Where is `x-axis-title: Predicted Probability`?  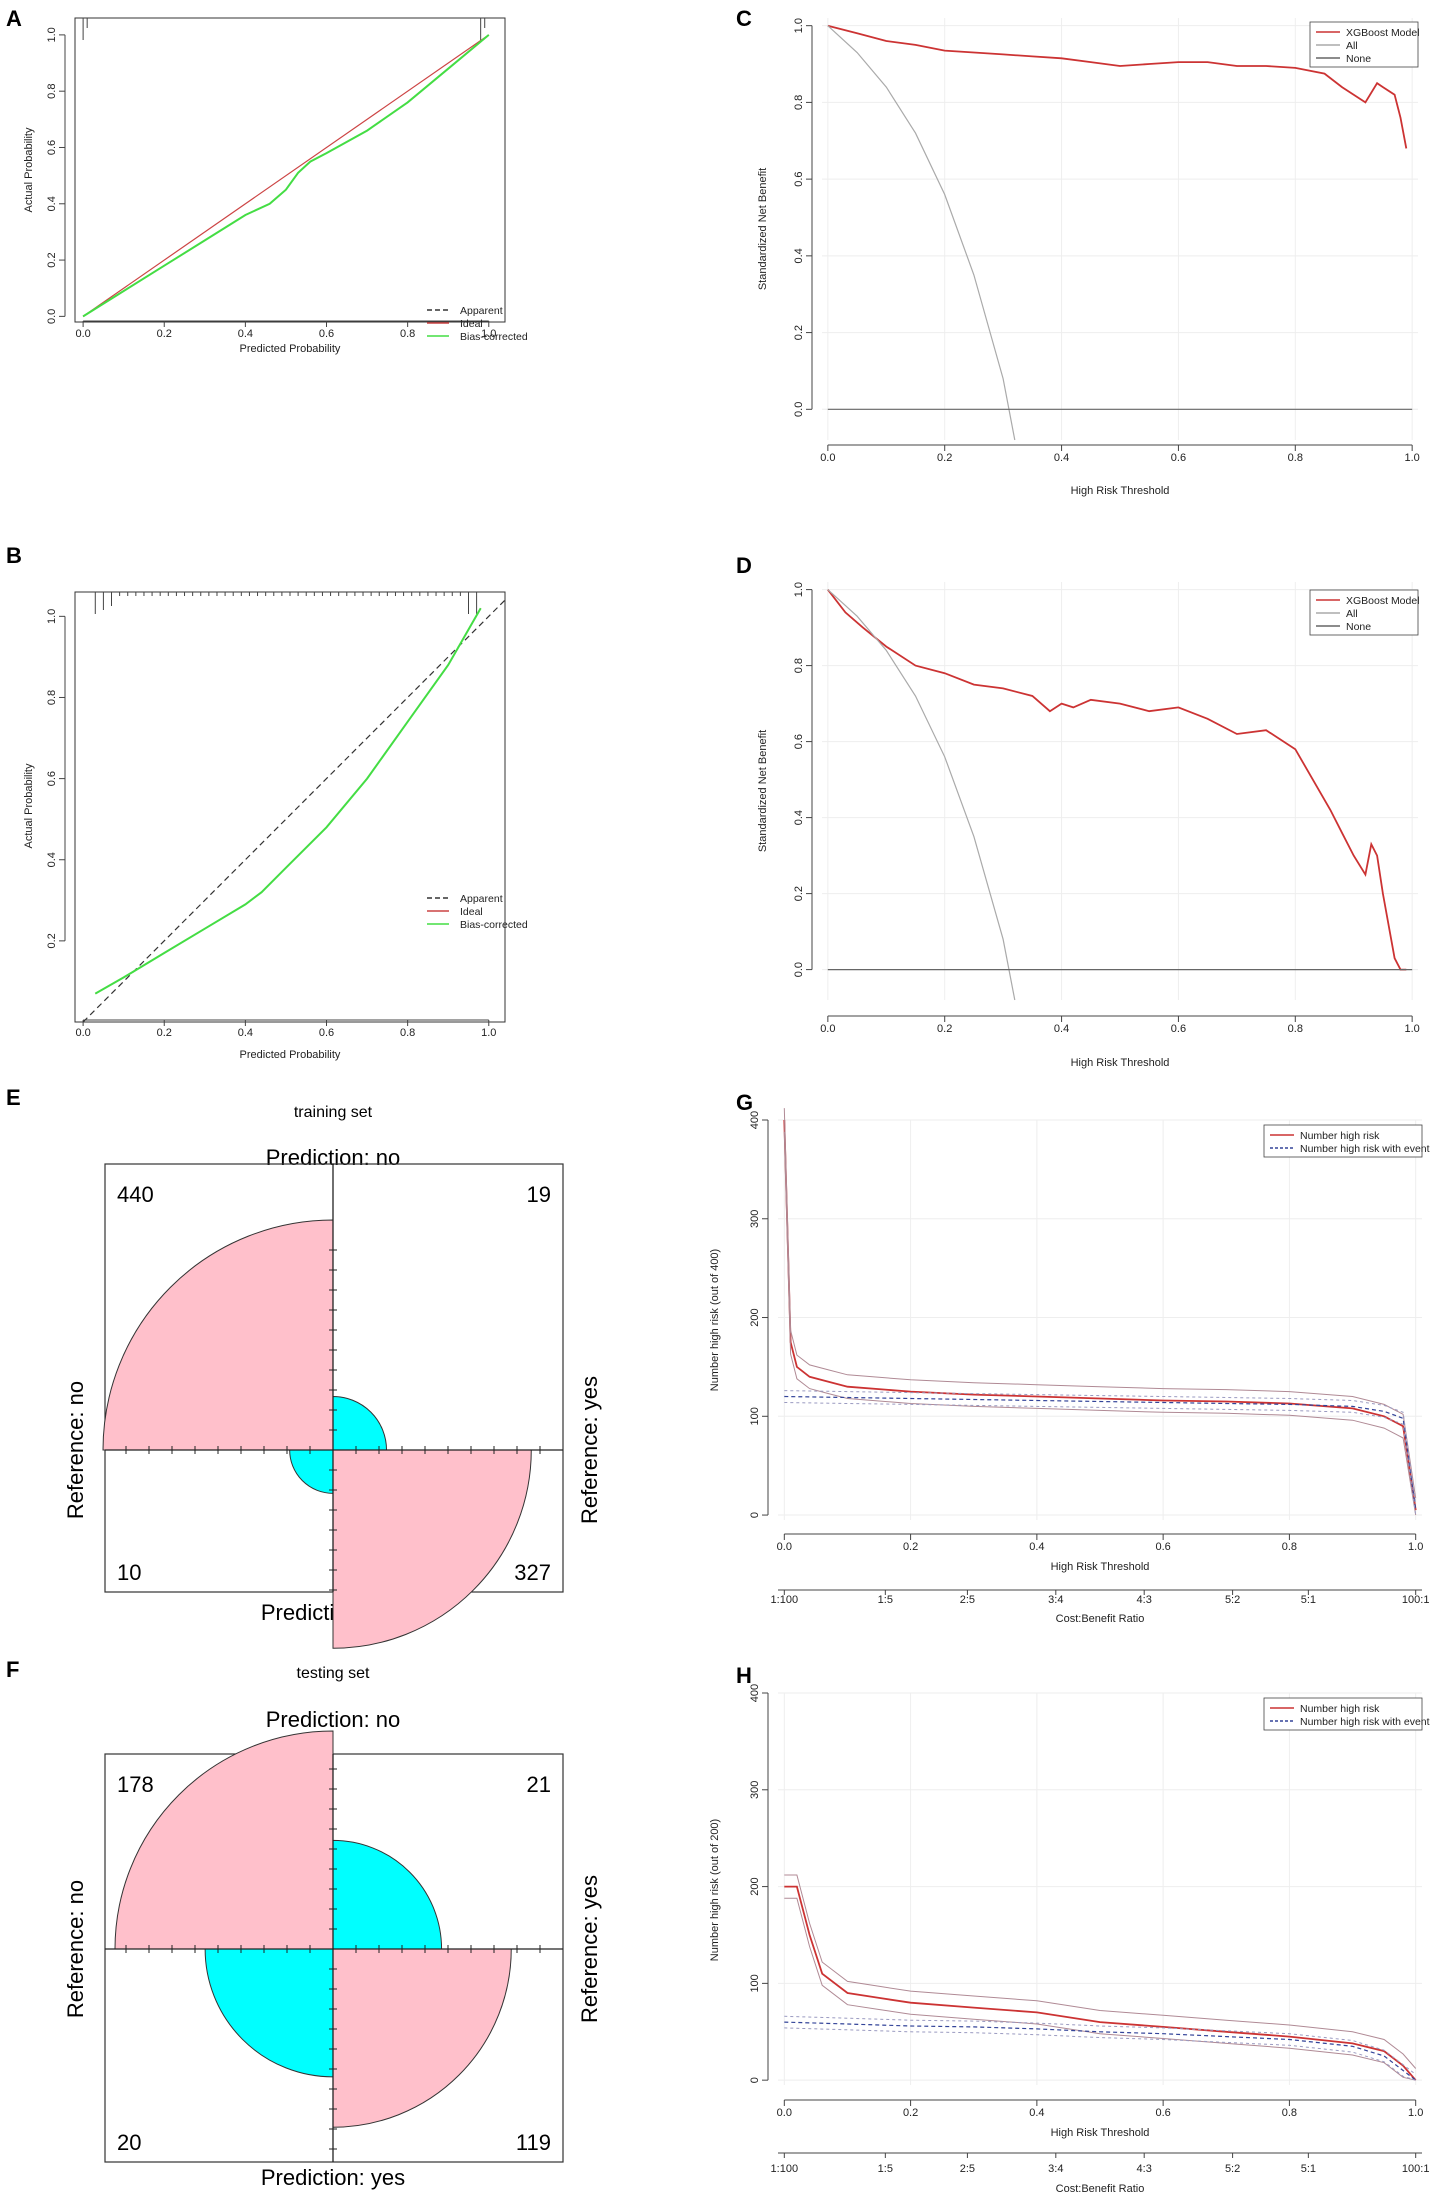 x-axis-title: Predicted Probability is located at coordinates (290, 349).